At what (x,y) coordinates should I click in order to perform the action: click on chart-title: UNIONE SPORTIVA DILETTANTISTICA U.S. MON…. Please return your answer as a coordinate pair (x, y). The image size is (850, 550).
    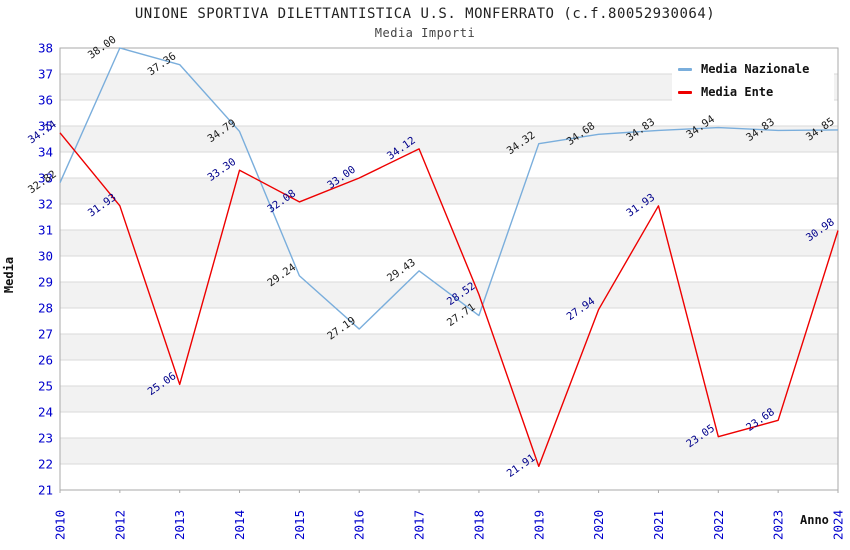
    Looking at the image, I should click on (425, 14).